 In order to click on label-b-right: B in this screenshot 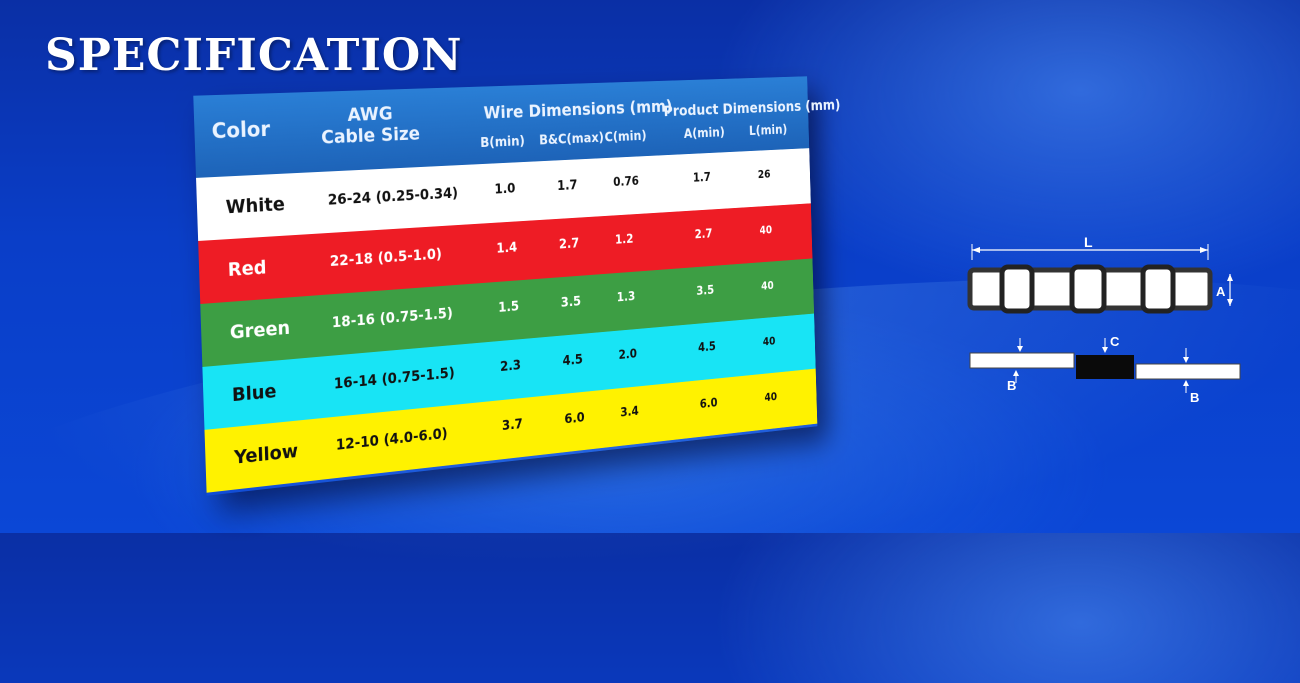, I will do `click(1194, 397)`.